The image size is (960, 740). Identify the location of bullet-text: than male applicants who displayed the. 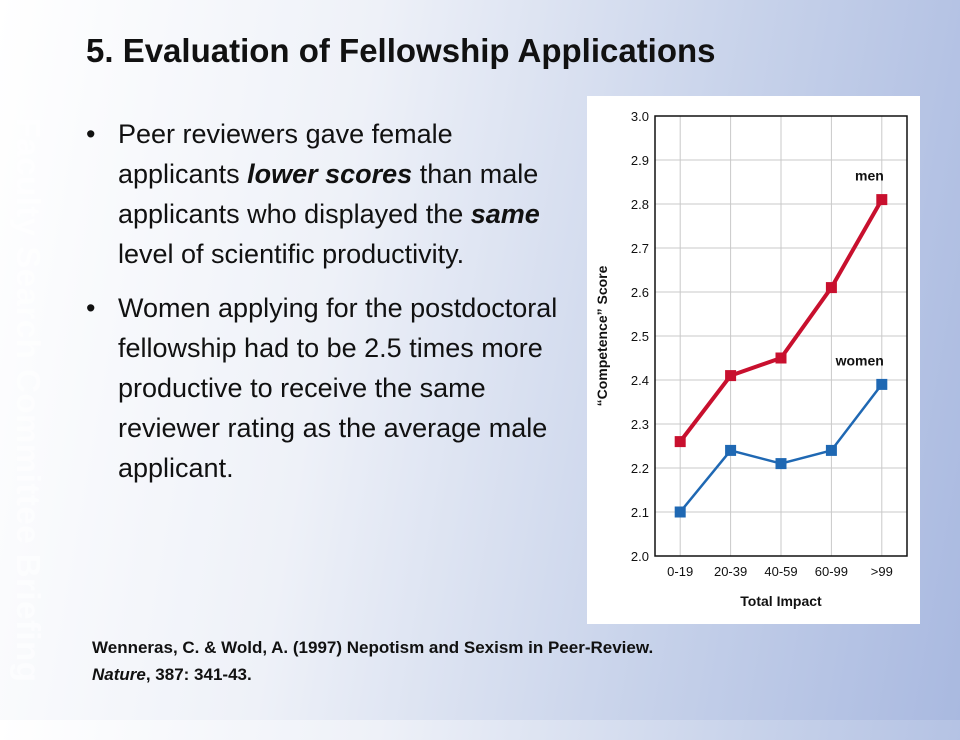
(328, 194).